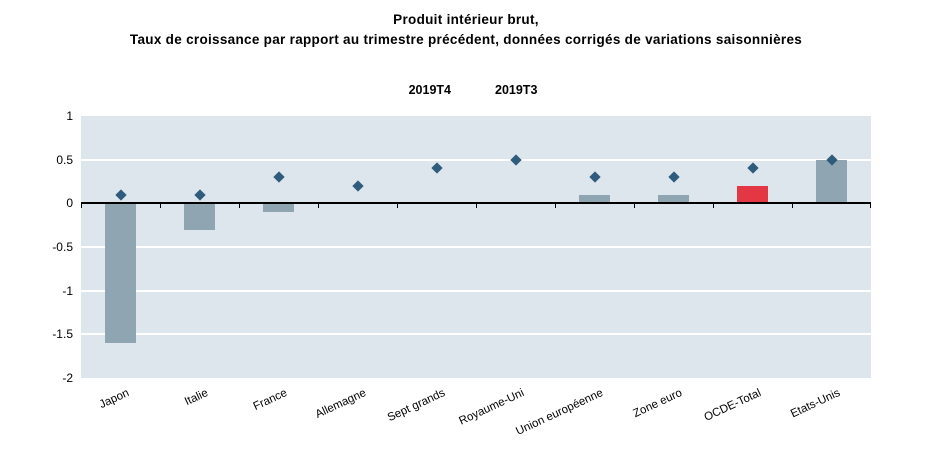 This screenshot has width=932, height=453. Describe the element at coordinates (67, 290) in the screenshot. I see `y-axis-label: -1` at that location.